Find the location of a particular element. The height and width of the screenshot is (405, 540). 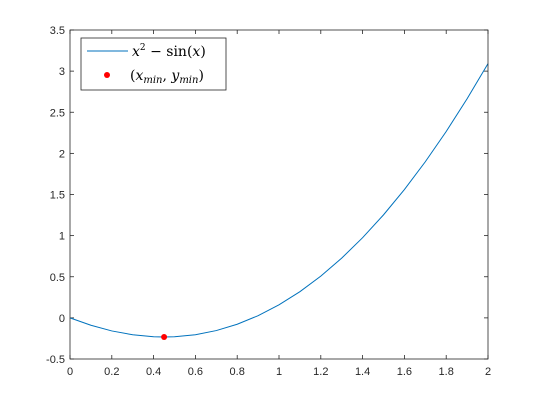

x-tick-label: 0.2 is located at coordinates (111, 372).